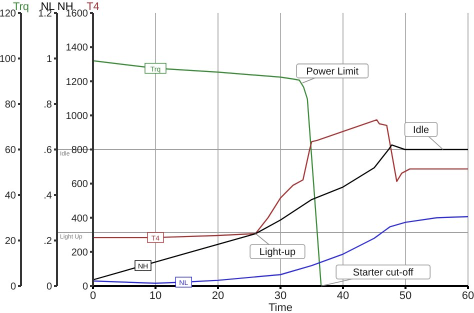 This screenshot has height=313, width=474. I want to click on y3-tick-label: 100, so click(8, 60).